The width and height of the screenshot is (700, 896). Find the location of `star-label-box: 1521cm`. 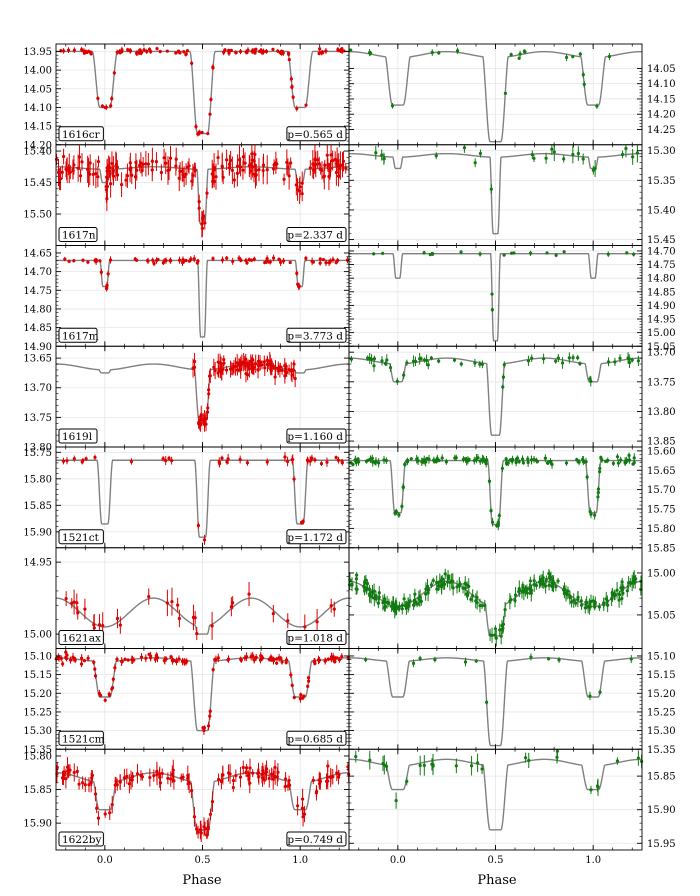

star-label-box: 1521cm is located at coordinates (81, 738).